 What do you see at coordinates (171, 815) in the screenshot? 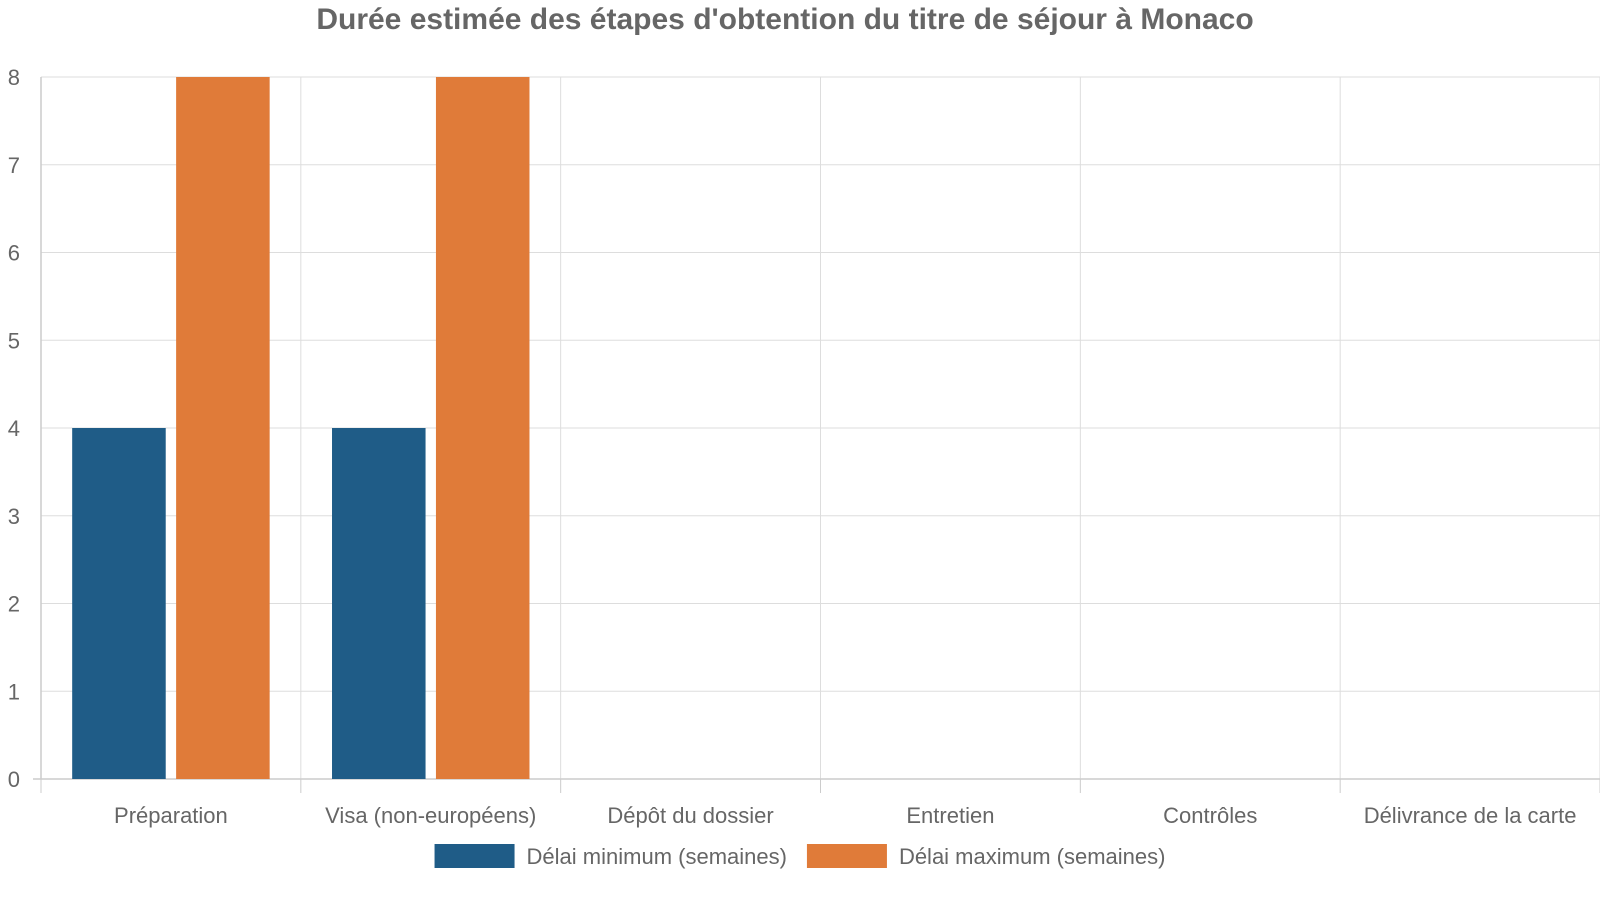
I see `x-tick-label: Préparation` at bounding box center [171, 815].